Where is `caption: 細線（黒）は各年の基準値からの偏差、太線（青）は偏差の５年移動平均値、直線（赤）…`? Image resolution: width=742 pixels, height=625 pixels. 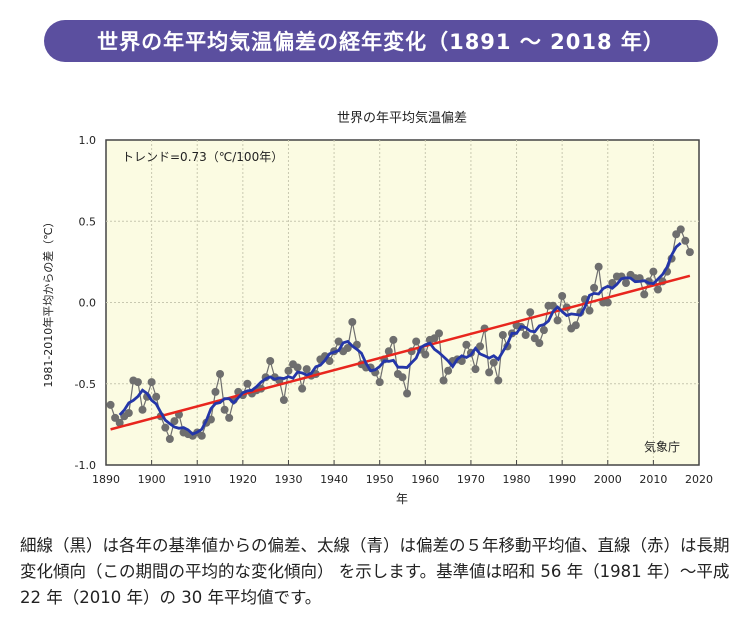
caption: 細線（黒）は各年の基準値からの偏差、太線（青）は偏差の５年移動平均値、直線（赤）… is located at coordinates (375, 571).